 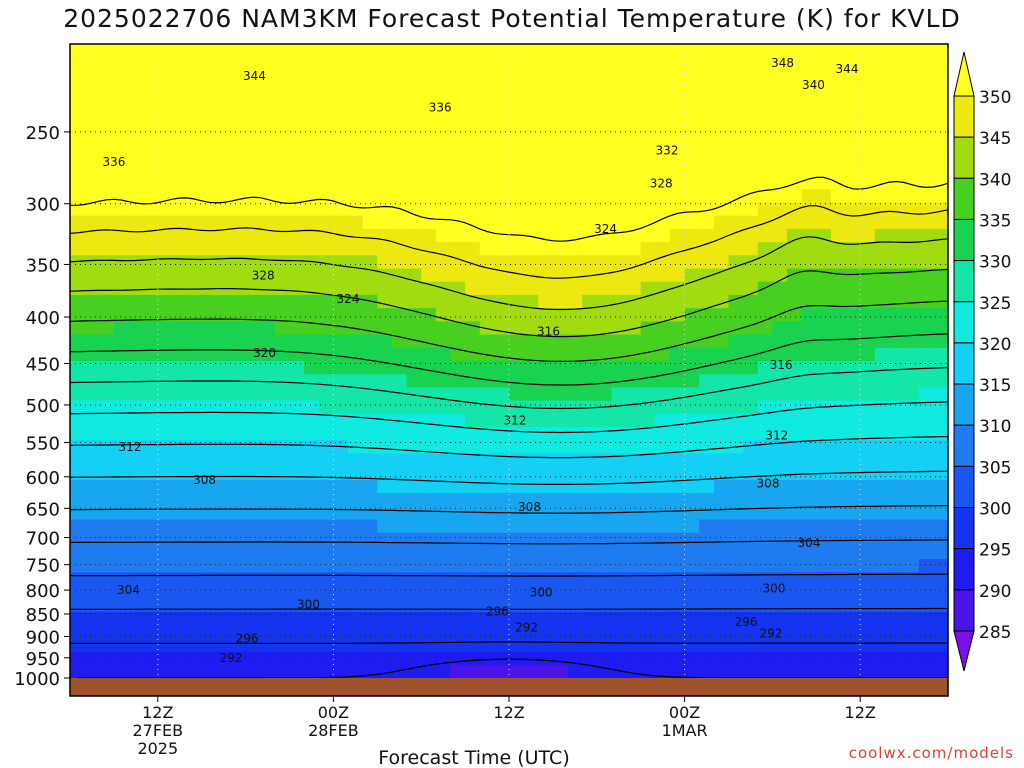 I want to click on contour-label: 344, so click(x=254, y=76).